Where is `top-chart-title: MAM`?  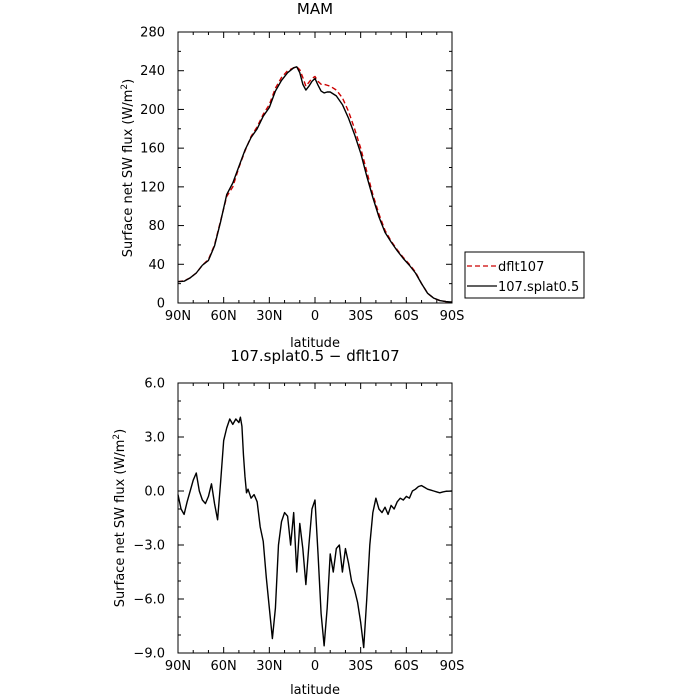 top-chart-title: MAM is located at coordinates (315, 9).